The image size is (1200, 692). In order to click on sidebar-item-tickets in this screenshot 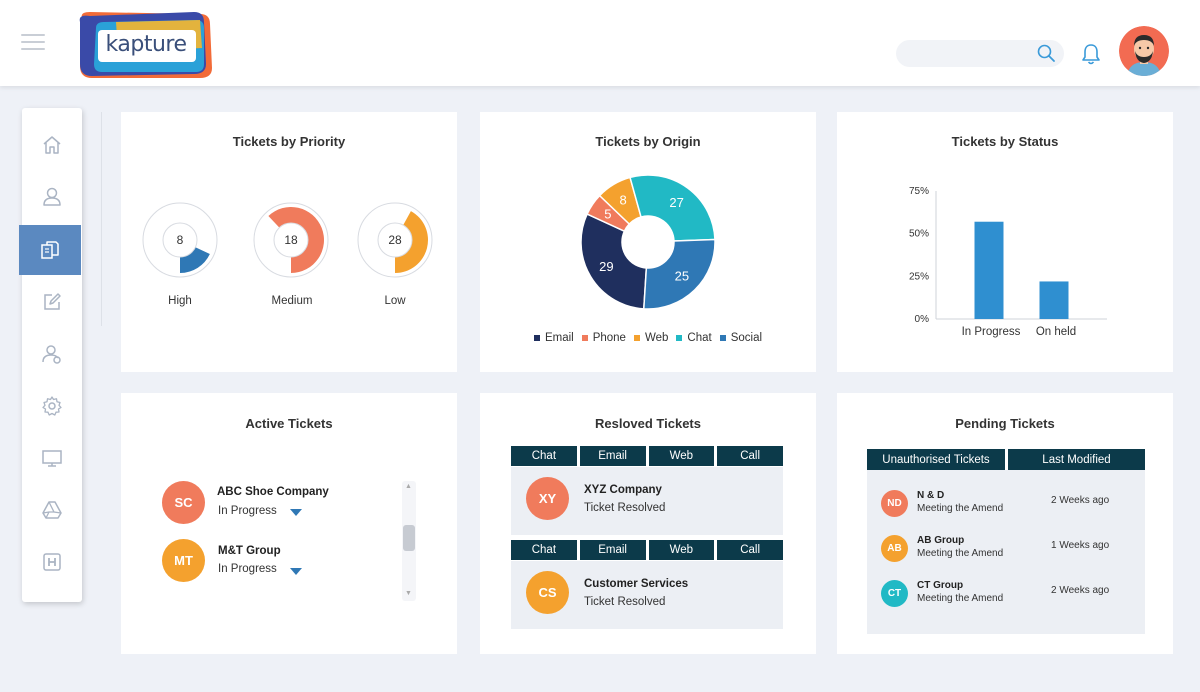, I will do `click(50, 250)`.